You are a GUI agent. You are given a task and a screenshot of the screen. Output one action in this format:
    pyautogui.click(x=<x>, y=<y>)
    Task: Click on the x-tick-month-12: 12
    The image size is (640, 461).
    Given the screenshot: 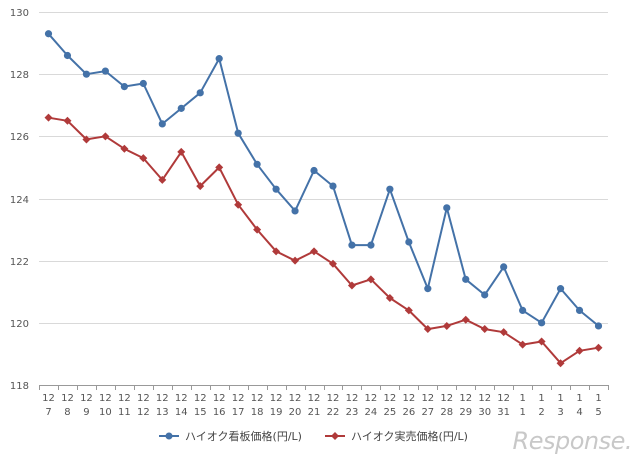 What is the action you would take?
    pyautogui.click(x=276, y=398)
    